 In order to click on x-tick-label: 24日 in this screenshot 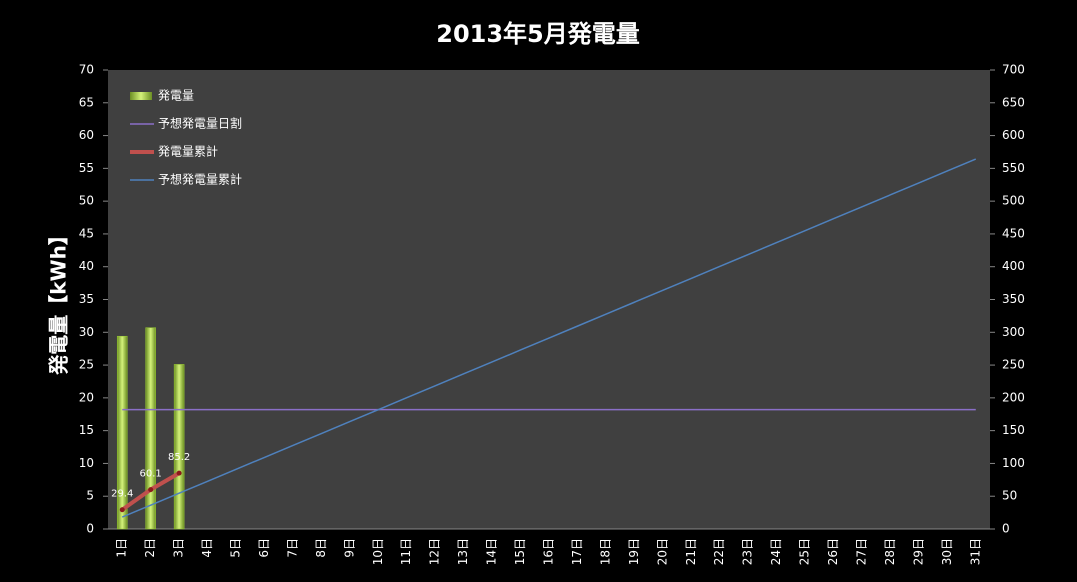, I will do `click(776, 551)`.